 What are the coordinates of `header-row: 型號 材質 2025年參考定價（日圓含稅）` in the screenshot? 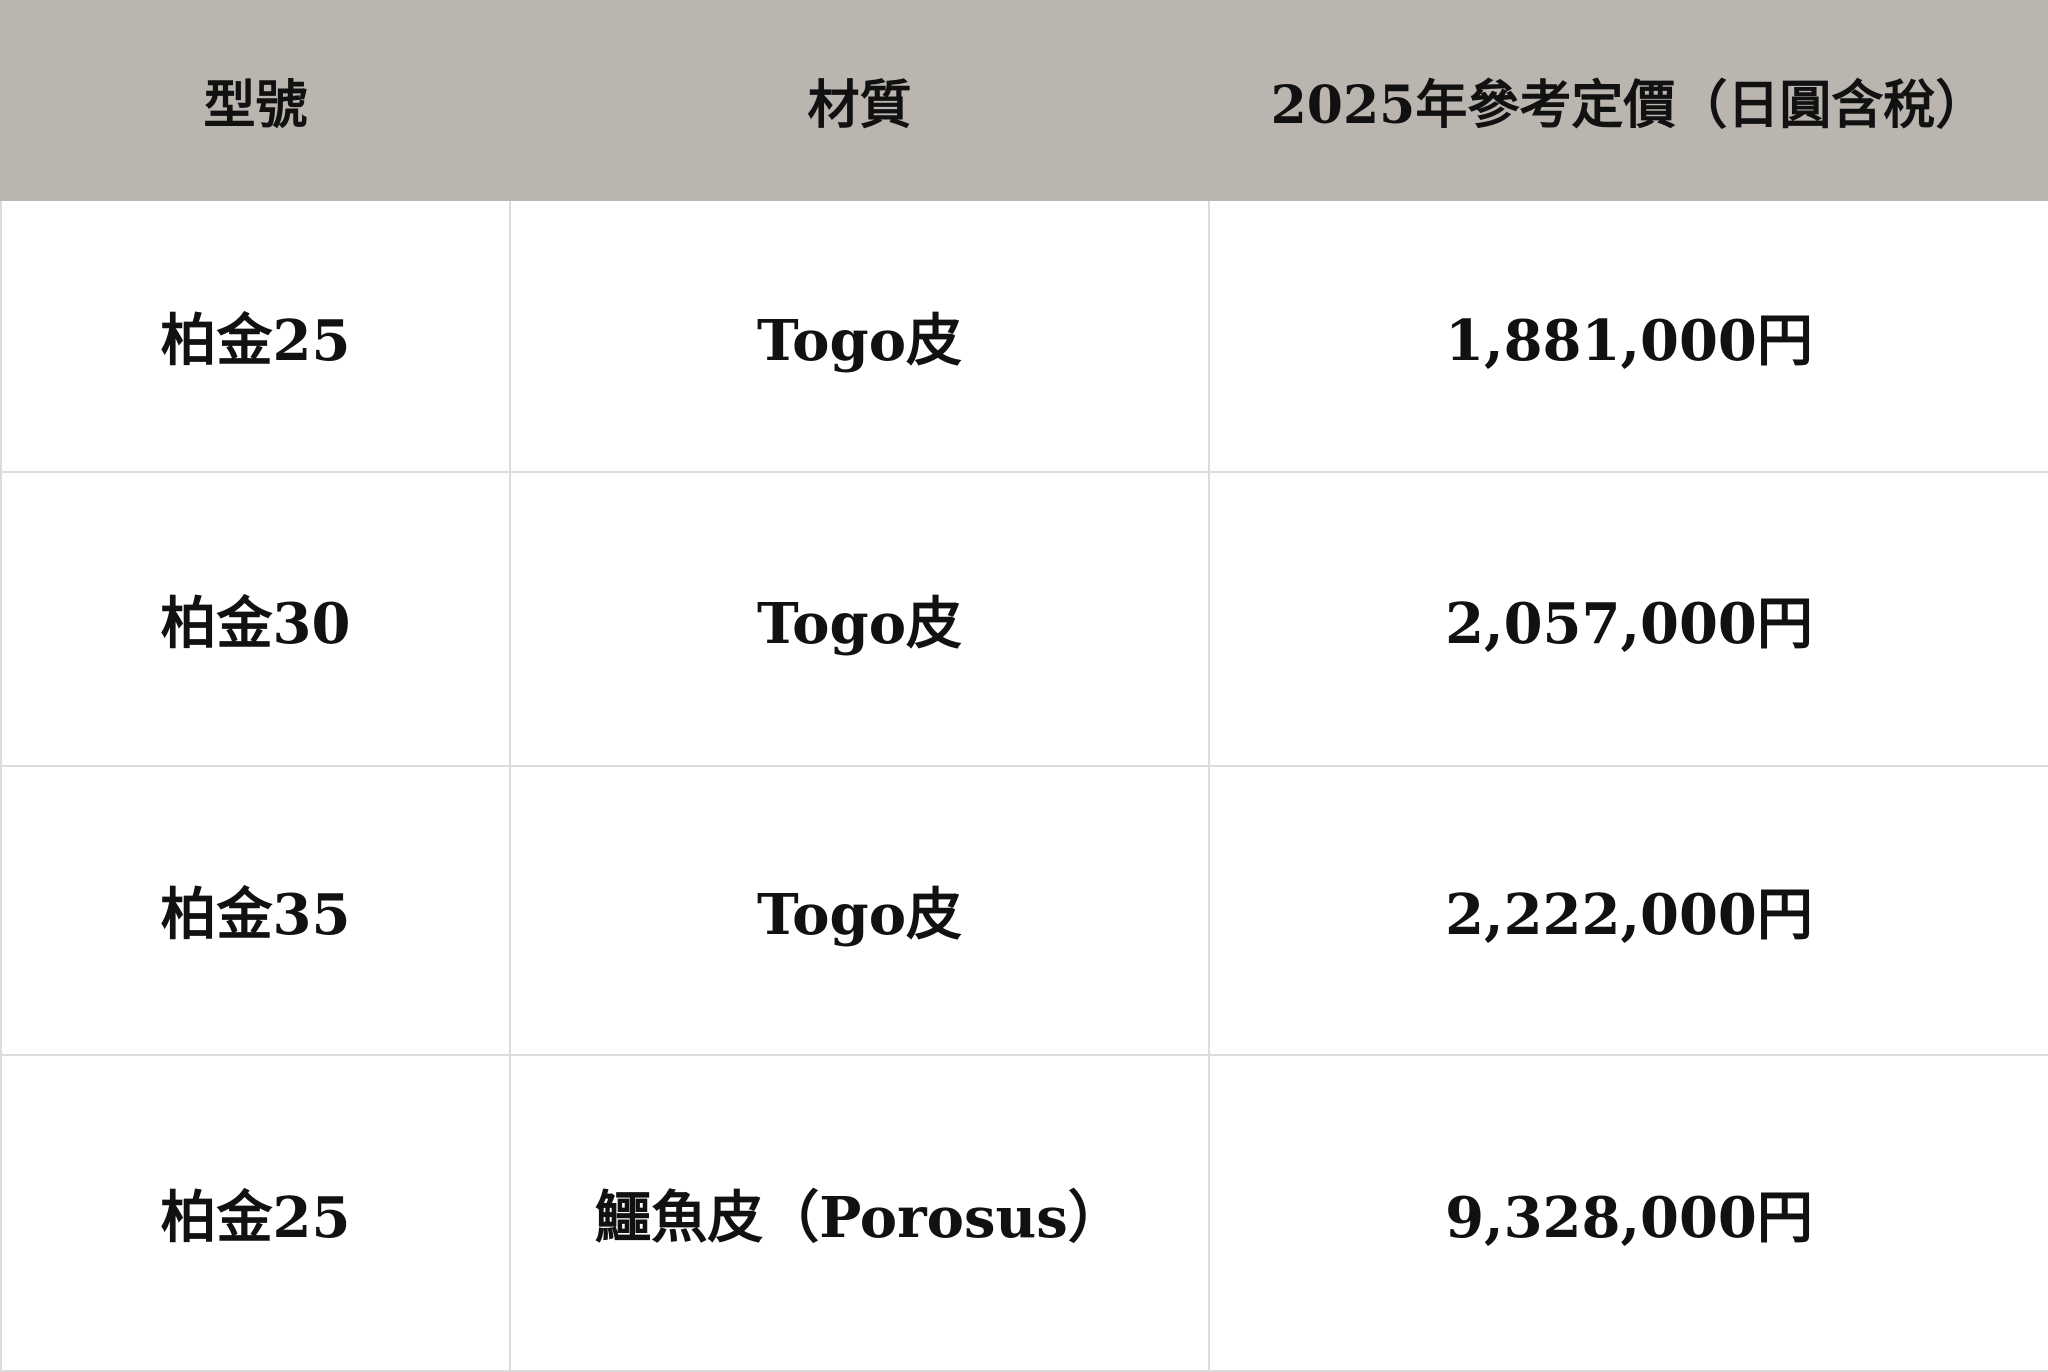 It's located at (1024, 100).